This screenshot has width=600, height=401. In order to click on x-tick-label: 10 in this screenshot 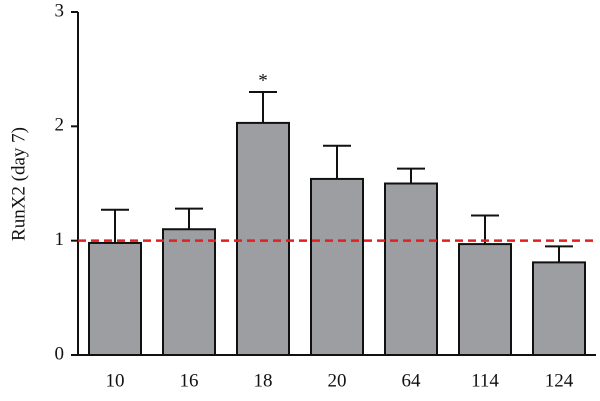, I will do `click(115, 380)`.